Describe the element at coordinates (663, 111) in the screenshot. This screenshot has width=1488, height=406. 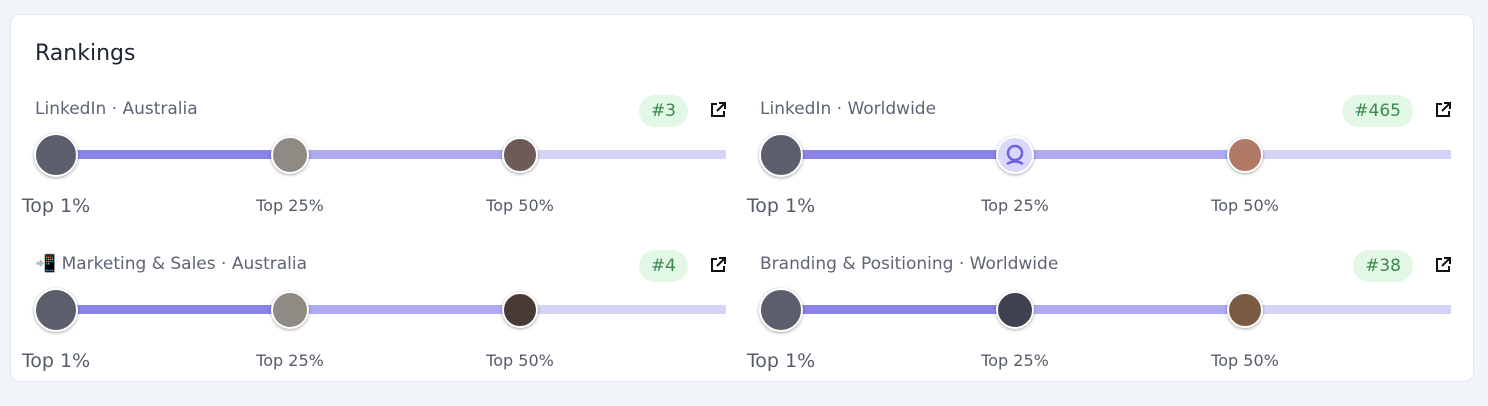
I see `rank-badge: #3` at that location.